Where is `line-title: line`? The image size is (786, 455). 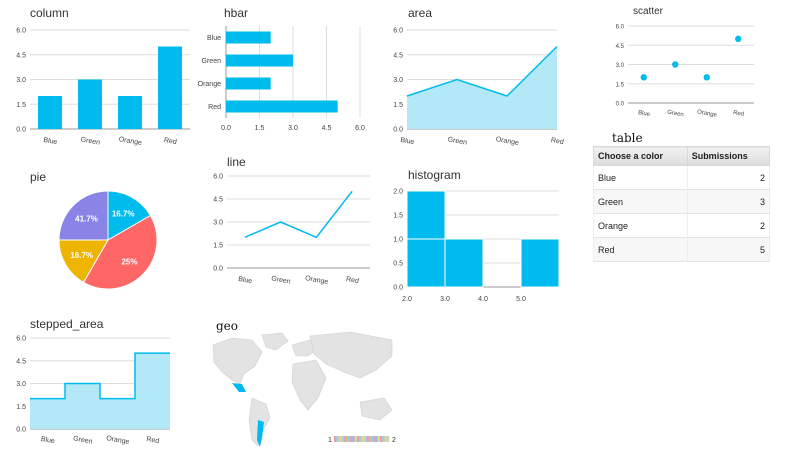 line-title: line is located at coordinates (236, 162).